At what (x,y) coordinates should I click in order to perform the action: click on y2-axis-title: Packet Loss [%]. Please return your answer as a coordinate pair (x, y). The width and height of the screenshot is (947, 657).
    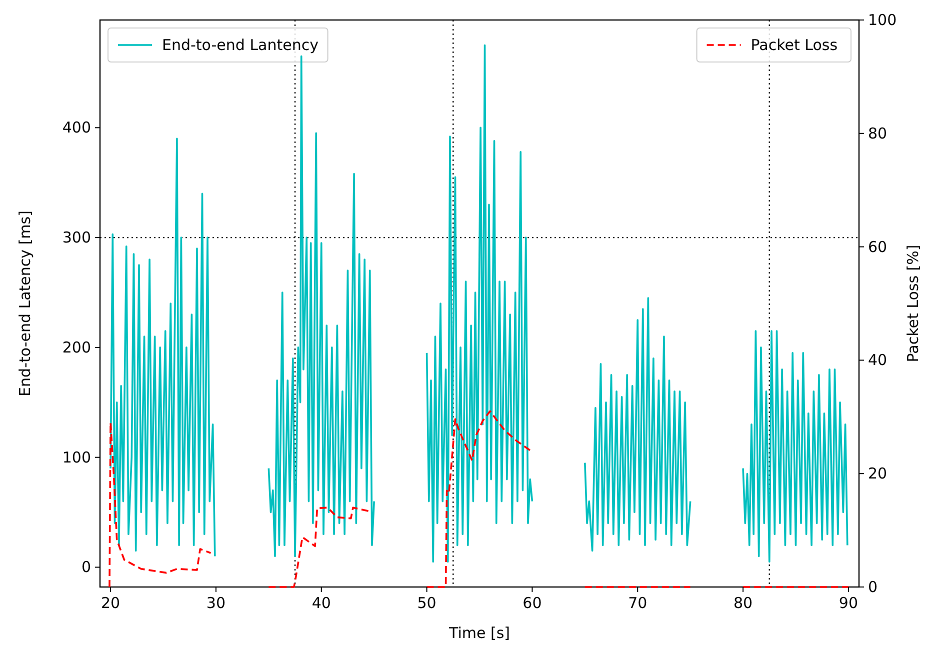
    Looking at the image, I should click on (913, 303).